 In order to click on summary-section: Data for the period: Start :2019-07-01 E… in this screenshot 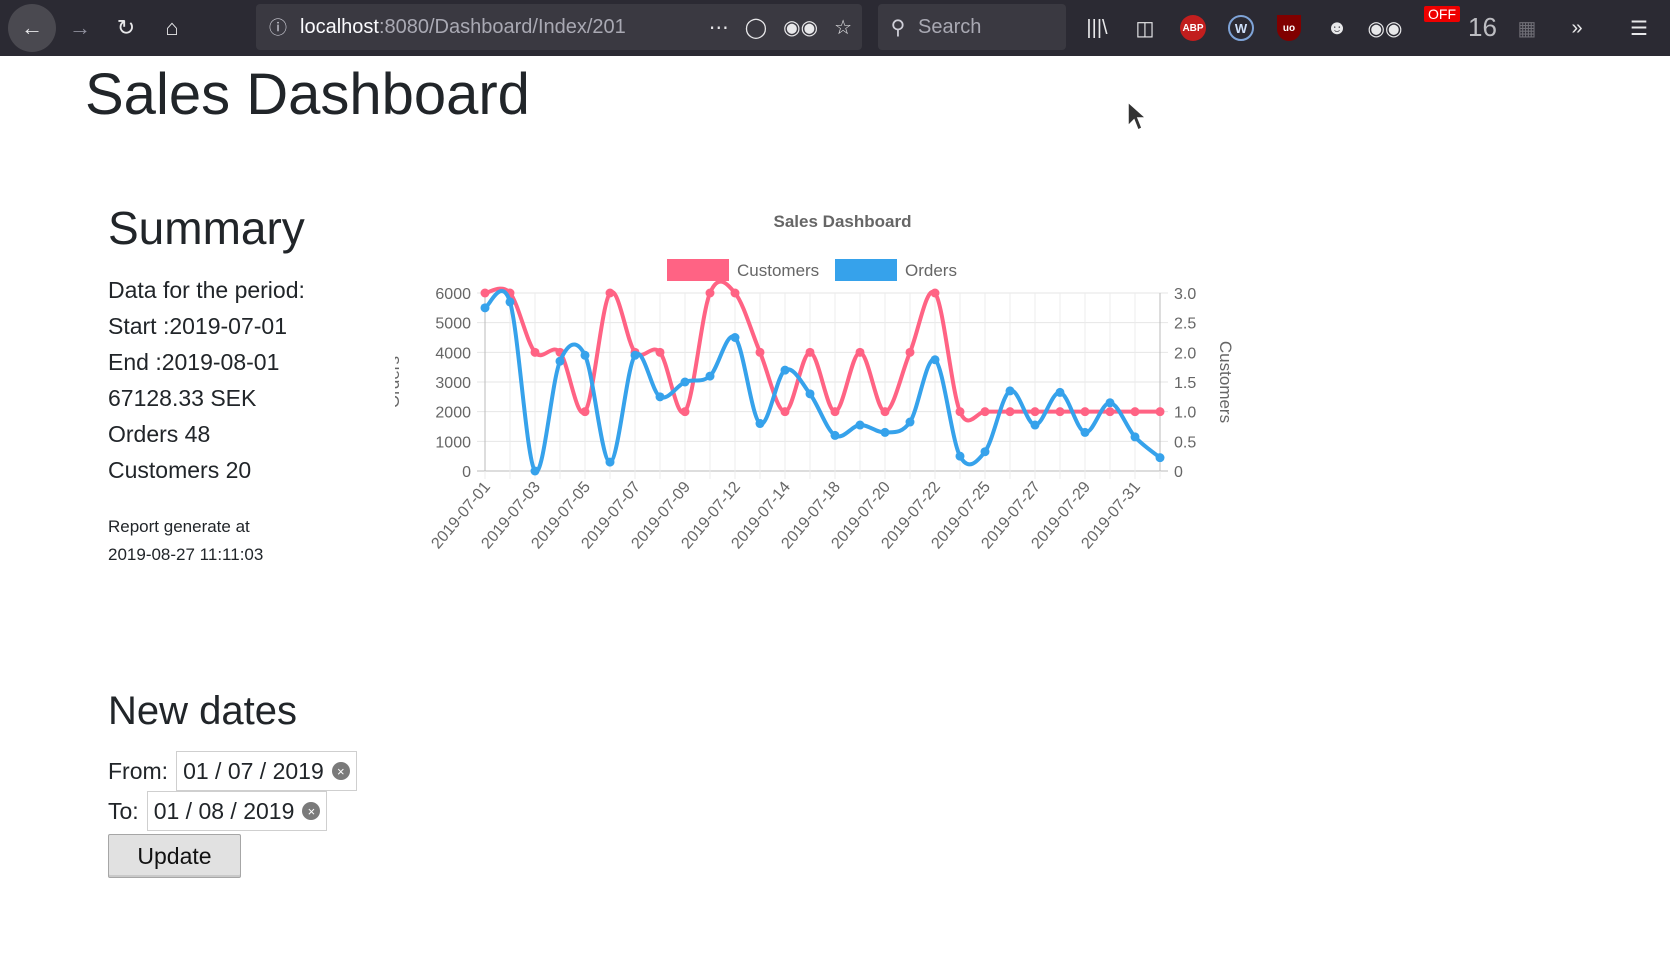, I will do `click(206, 380)`.